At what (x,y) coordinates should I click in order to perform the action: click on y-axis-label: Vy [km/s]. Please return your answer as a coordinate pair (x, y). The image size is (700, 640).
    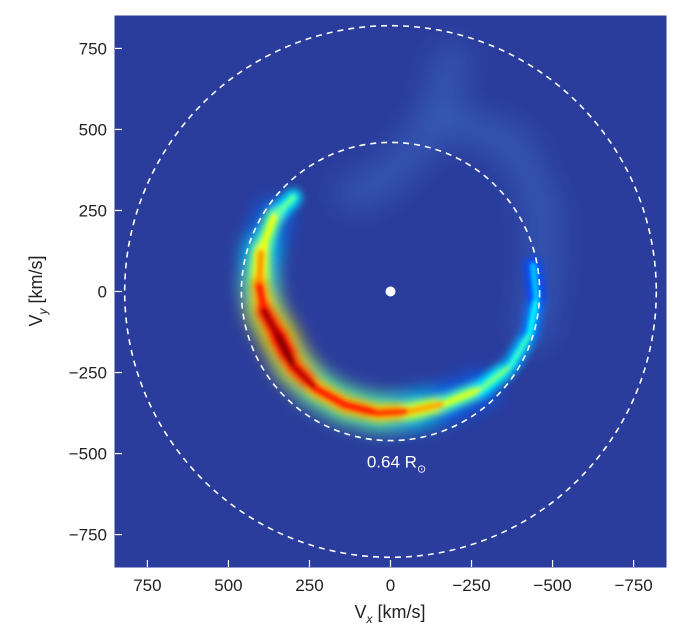
    Looking at the image, I should click on (38, 290).